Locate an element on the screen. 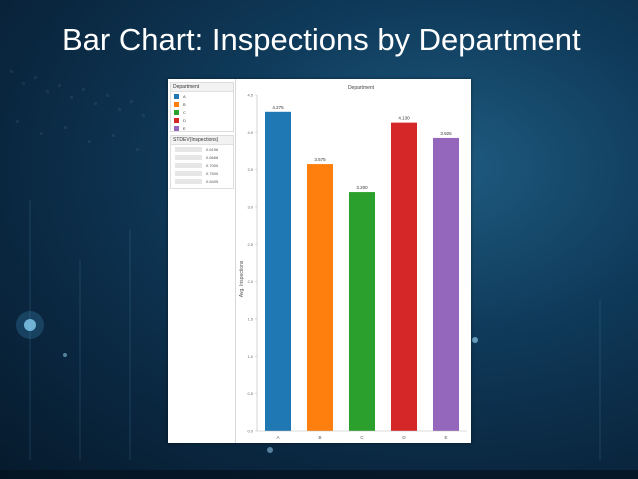 The image size is (638, 479). bar-value-label: 4.130 is located at coordinates (404, 118).